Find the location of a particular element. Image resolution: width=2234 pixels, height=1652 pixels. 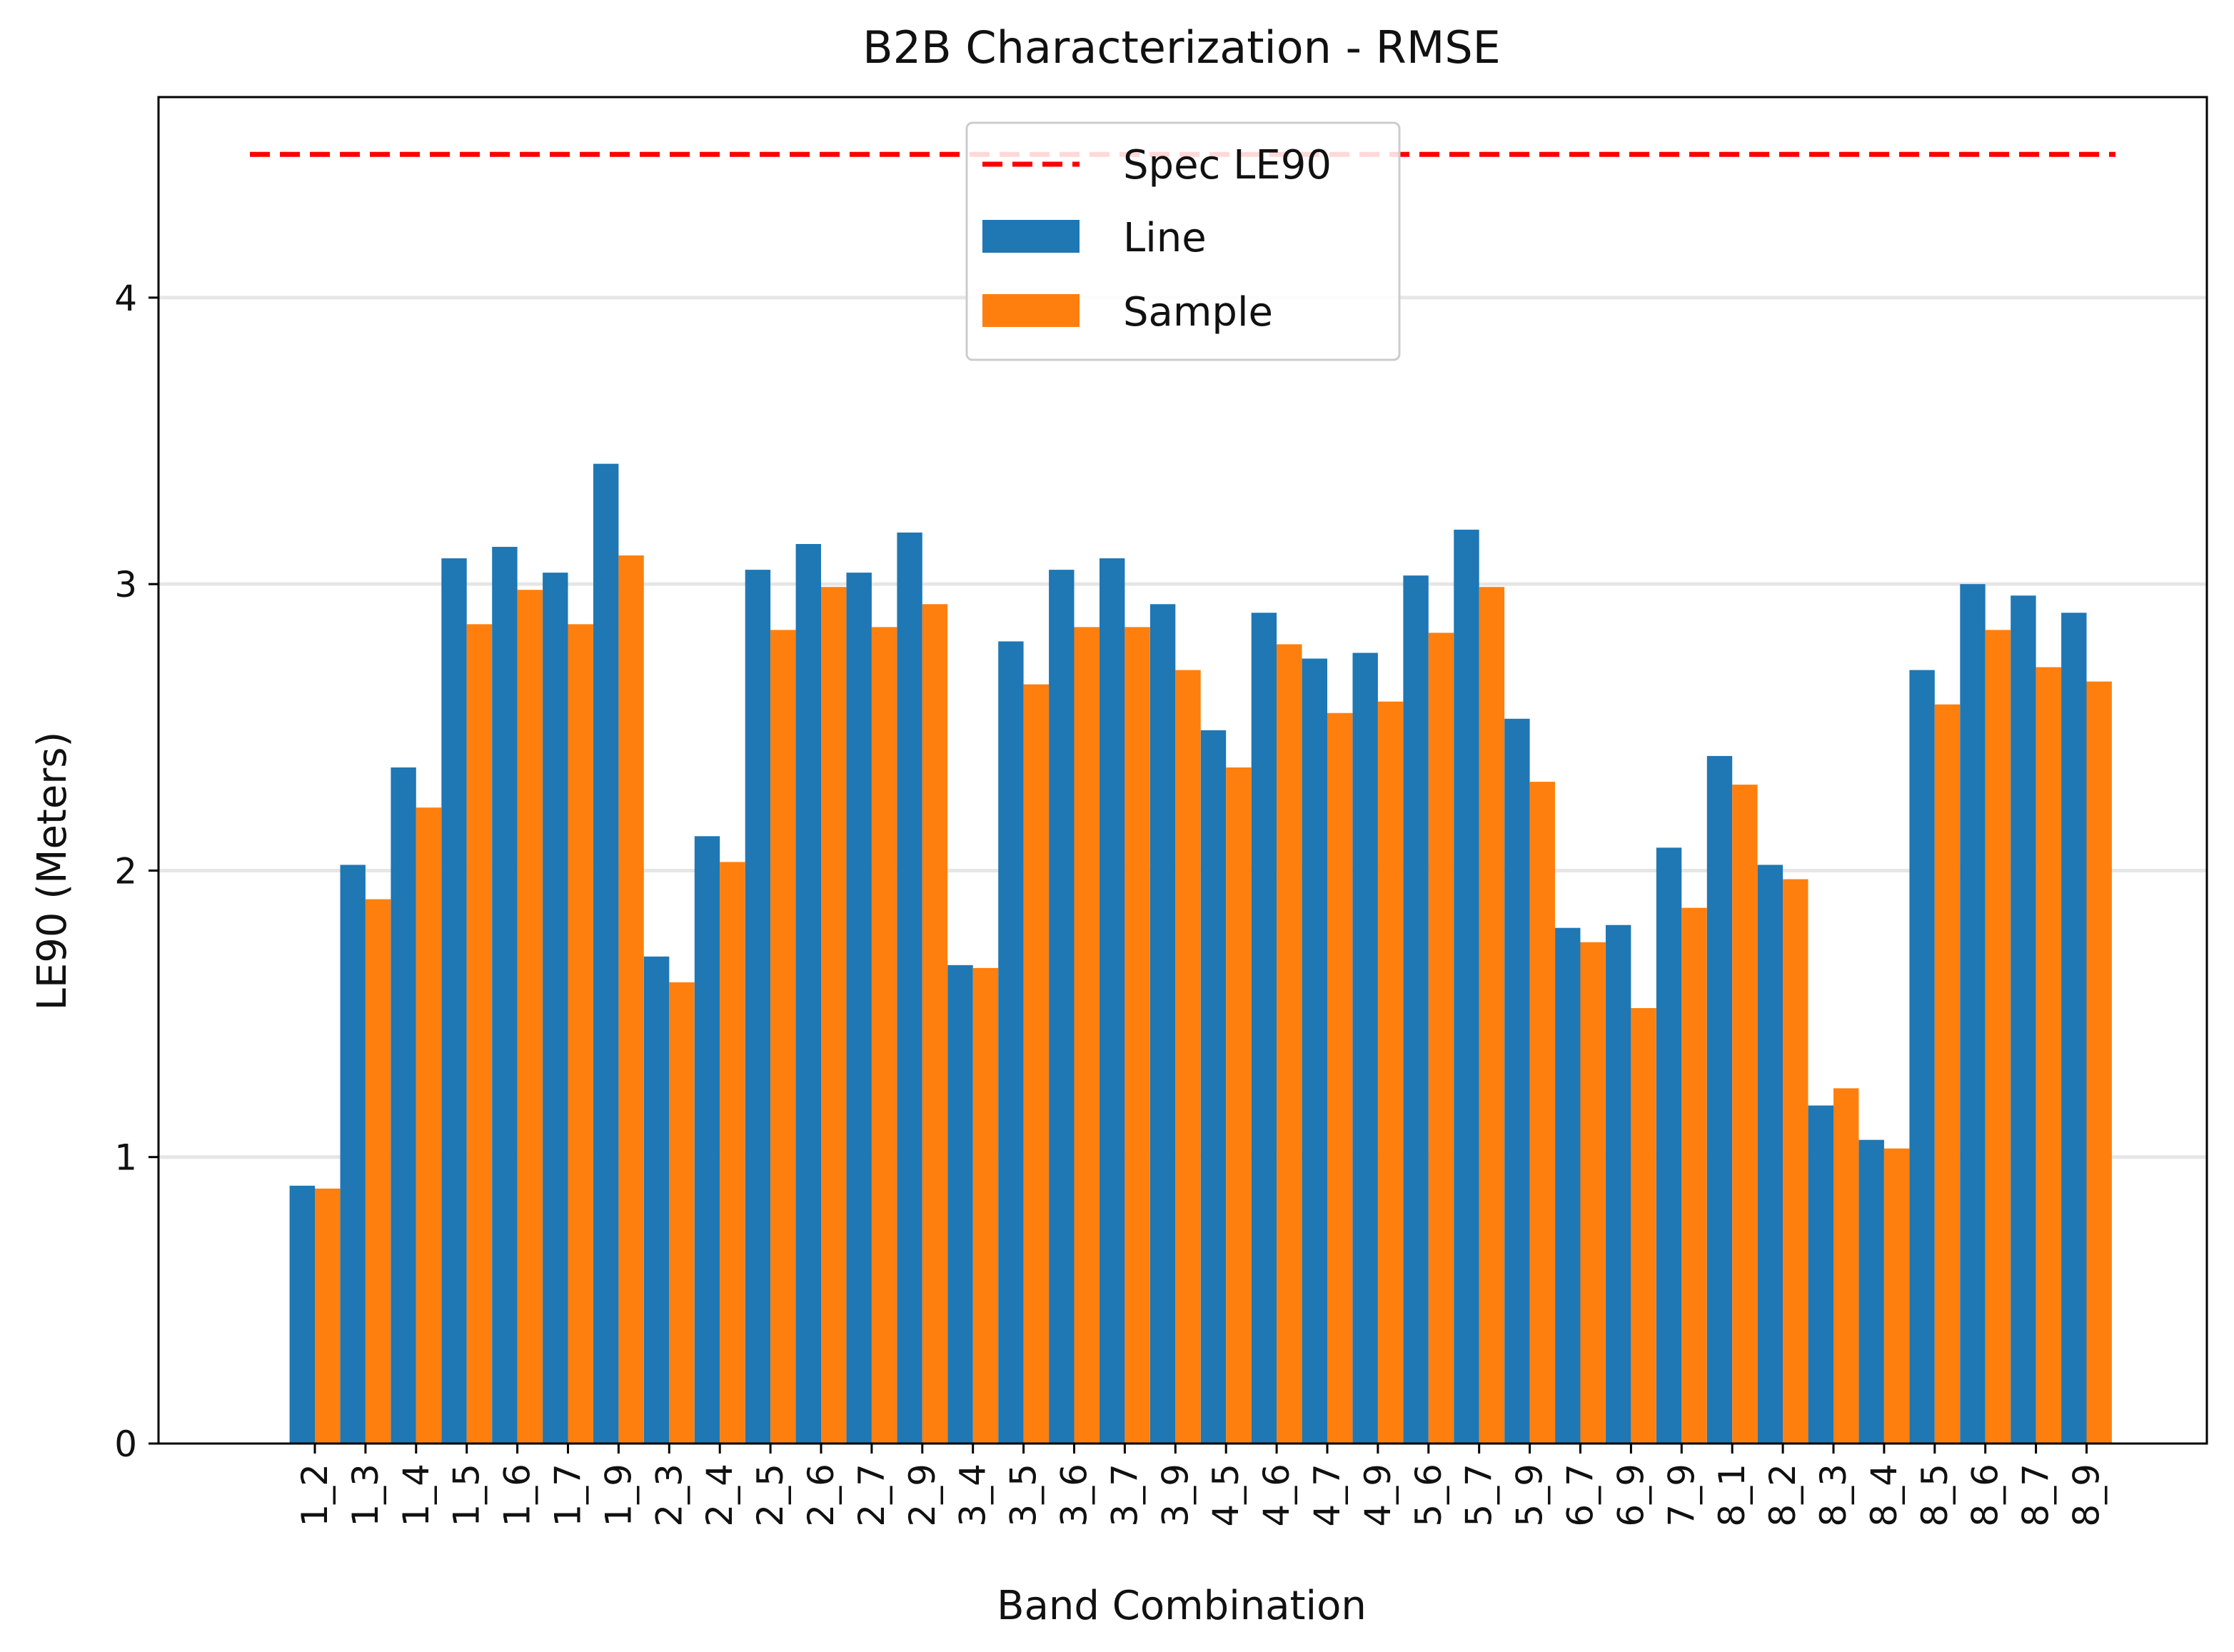

y-tick-label: 3 is located at coordinates (125, 585).